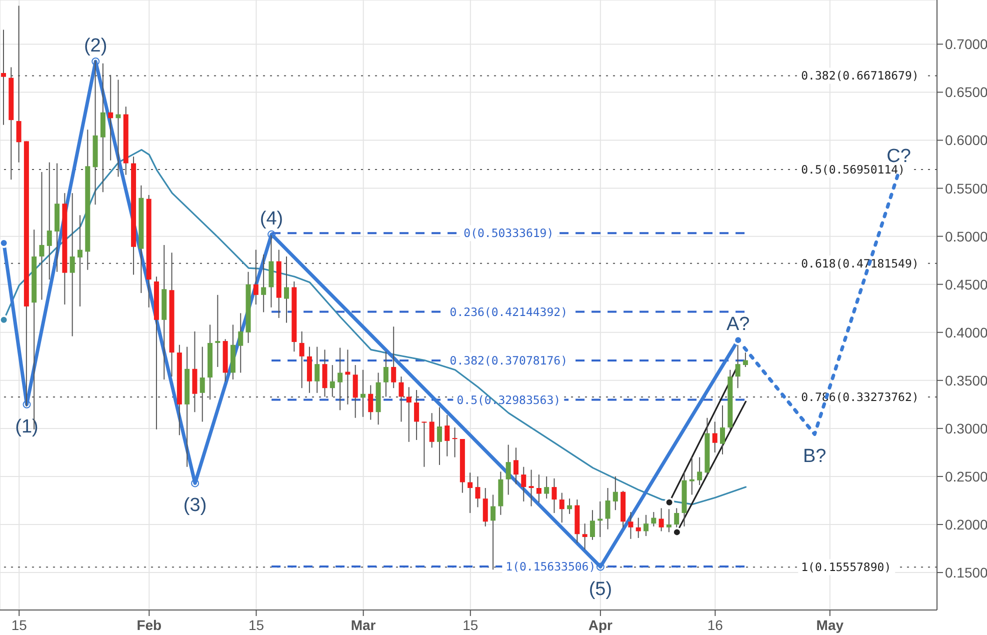  Describe the element at coordinates (195, 505) in the screenshot. I see `annotation: (3)` at that location.